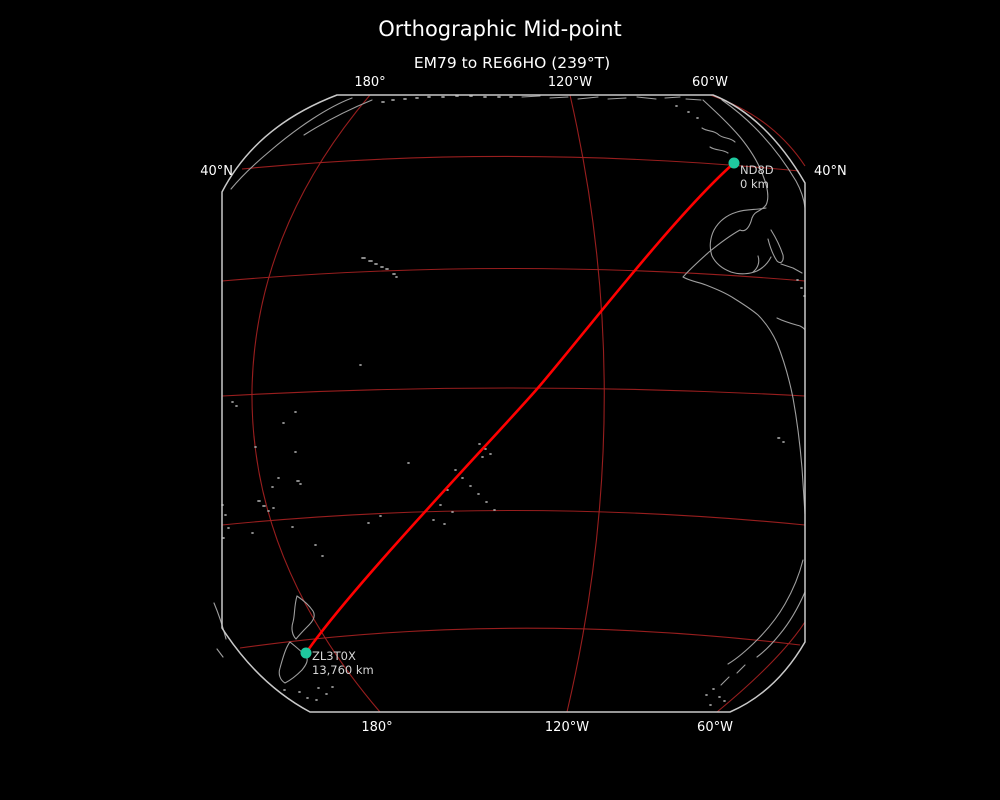  I want to click on map-subtitle: EM79 to RE66HO (239°T), so click(512, 63).